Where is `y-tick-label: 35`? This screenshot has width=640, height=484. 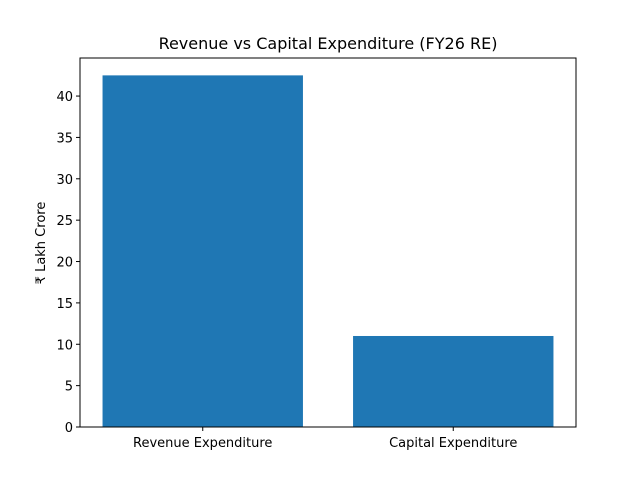 y-tick-label: 35 is located at coordinates (64, 138).